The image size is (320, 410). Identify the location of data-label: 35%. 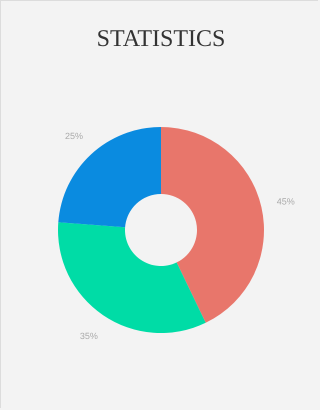
(89, 335).